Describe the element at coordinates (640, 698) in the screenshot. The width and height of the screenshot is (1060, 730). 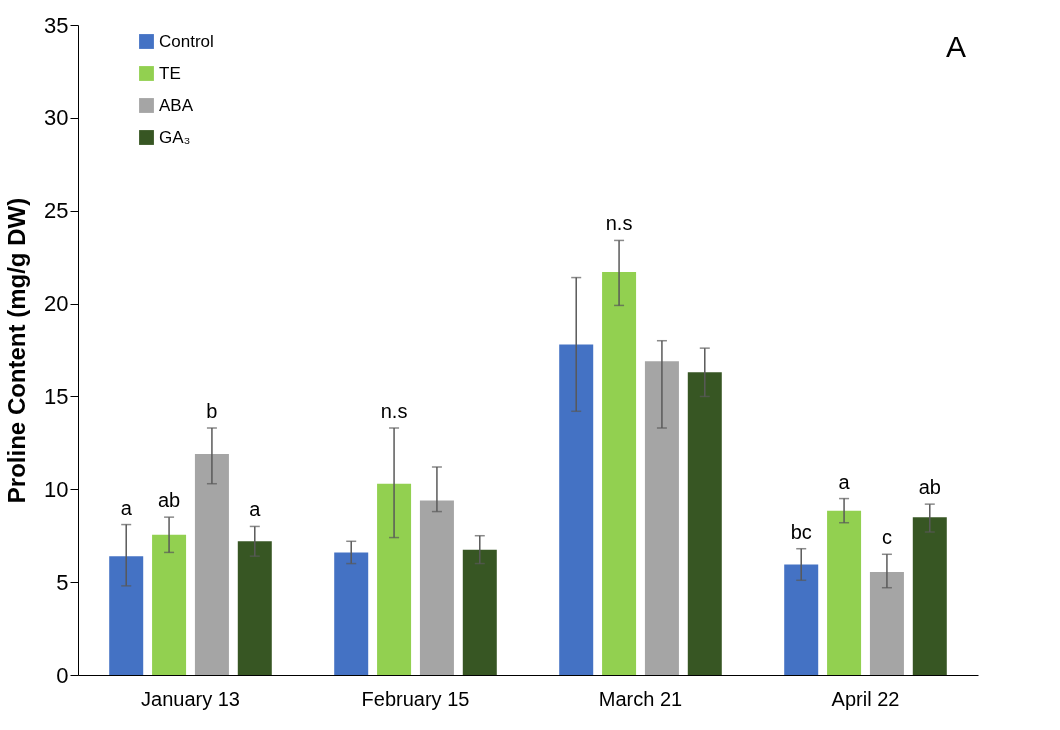
I see `x-tick-label: March 21` at that location.